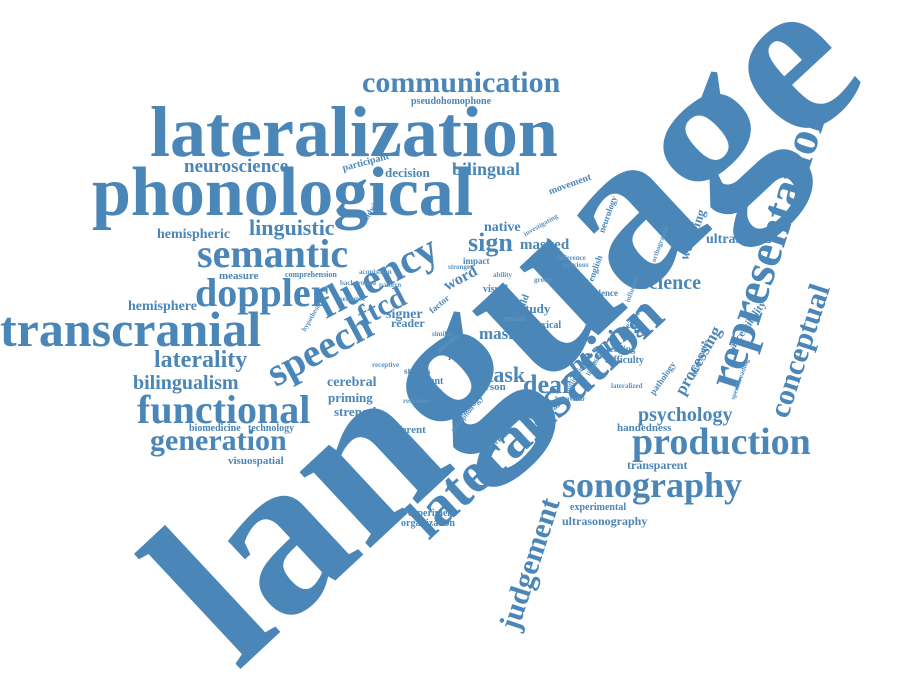  I want to click on word-evidence: evidence, so click(601, 293).